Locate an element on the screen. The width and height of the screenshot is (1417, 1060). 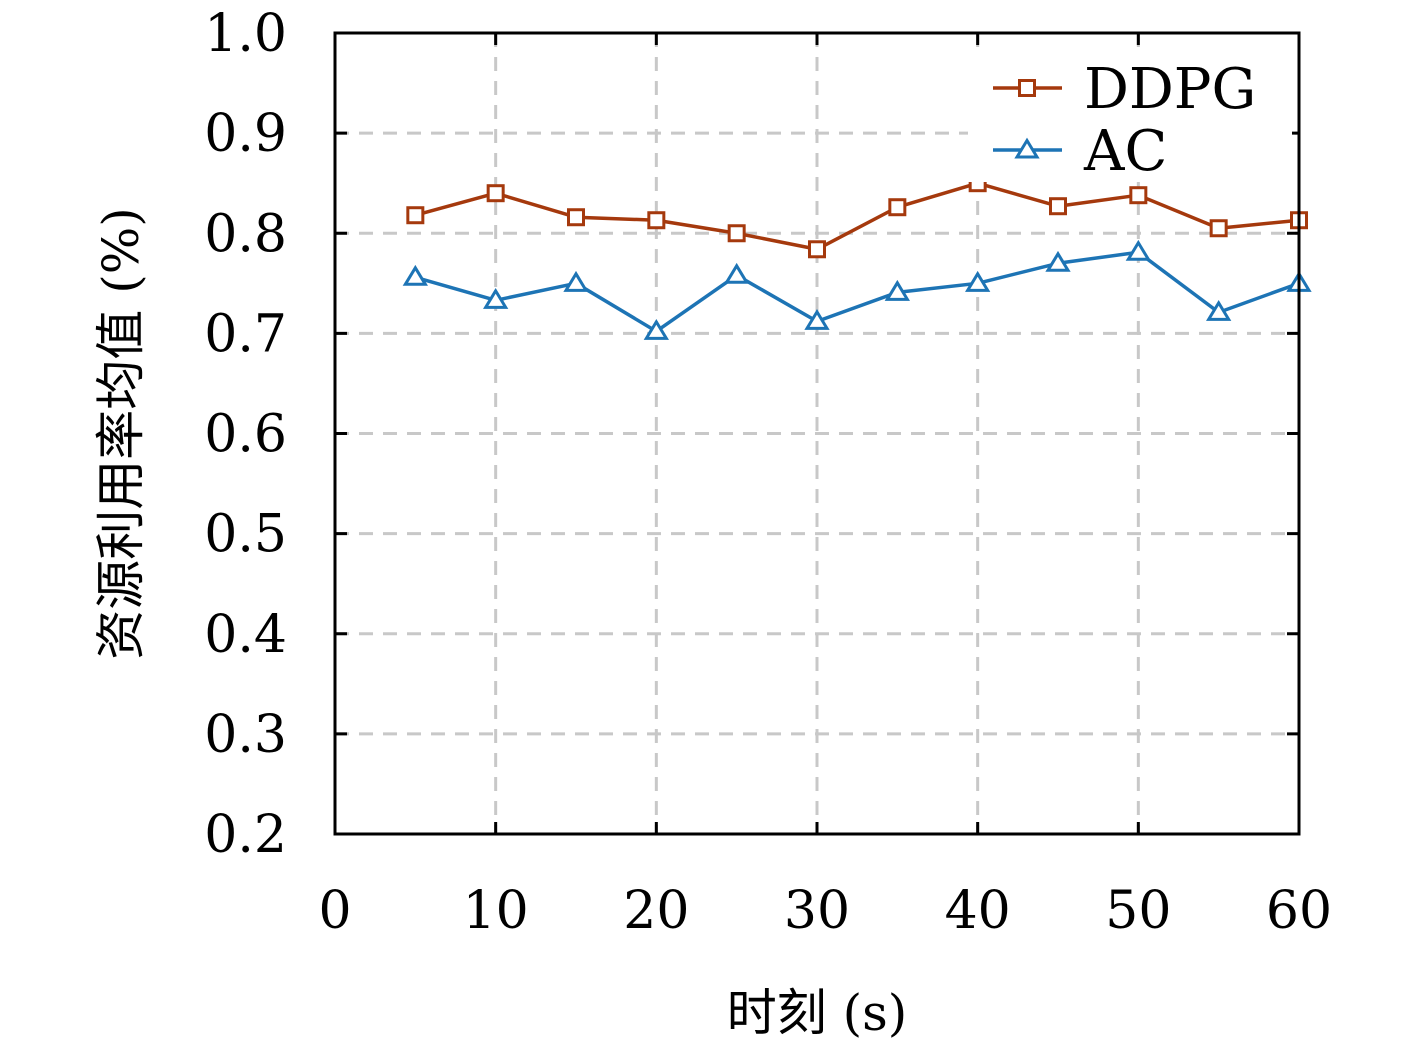
x-tick-label-6: 60 is located at coordinates (1299, 911).